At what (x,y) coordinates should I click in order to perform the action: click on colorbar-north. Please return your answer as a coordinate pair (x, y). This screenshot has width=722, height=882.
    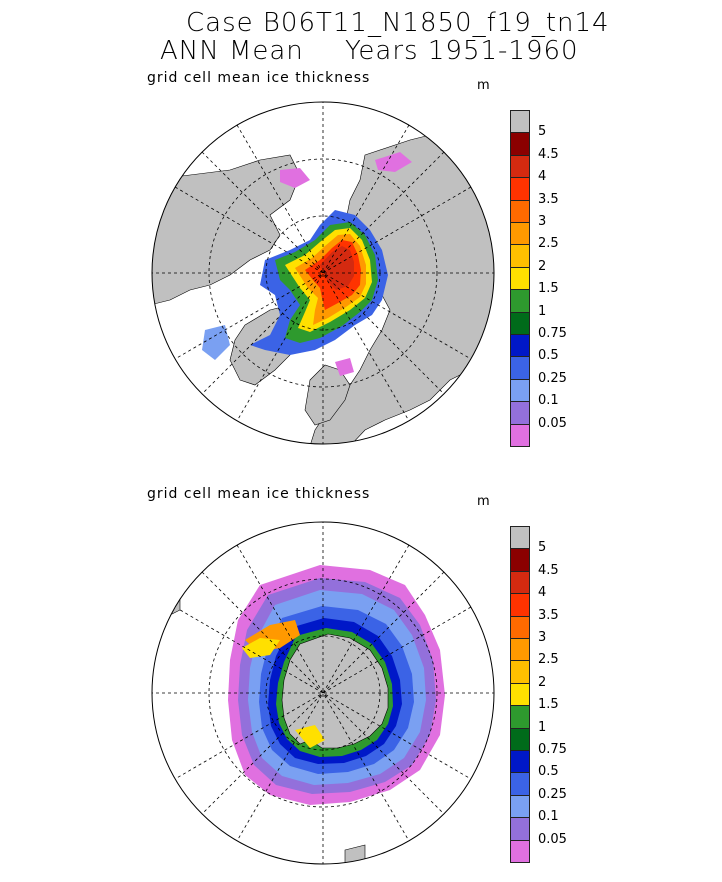
    Looking at the image, I should click on (520, 278).